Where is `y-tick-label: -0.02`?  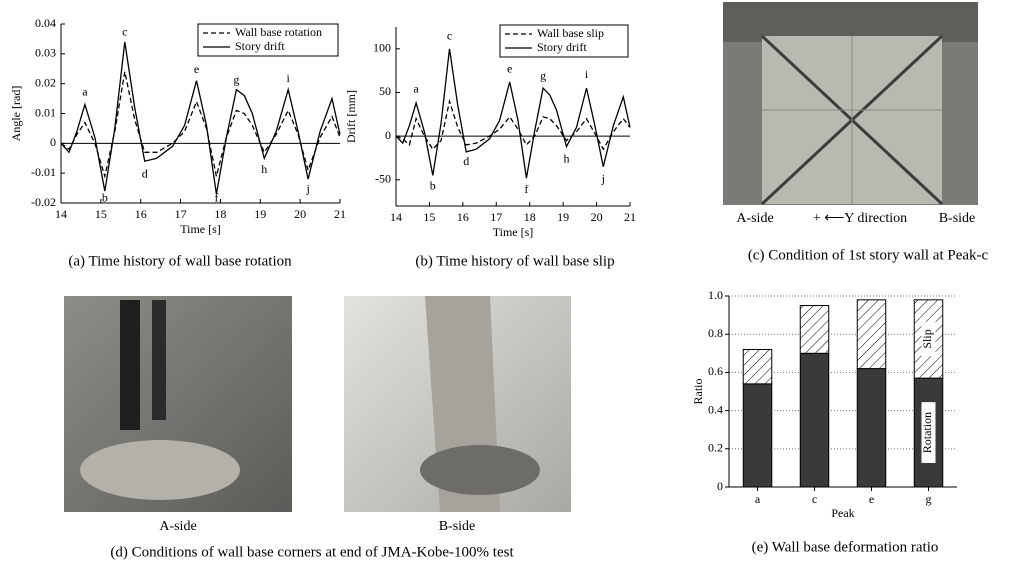 y-tick-label: -0.02 is located at coordinates (43, 202).